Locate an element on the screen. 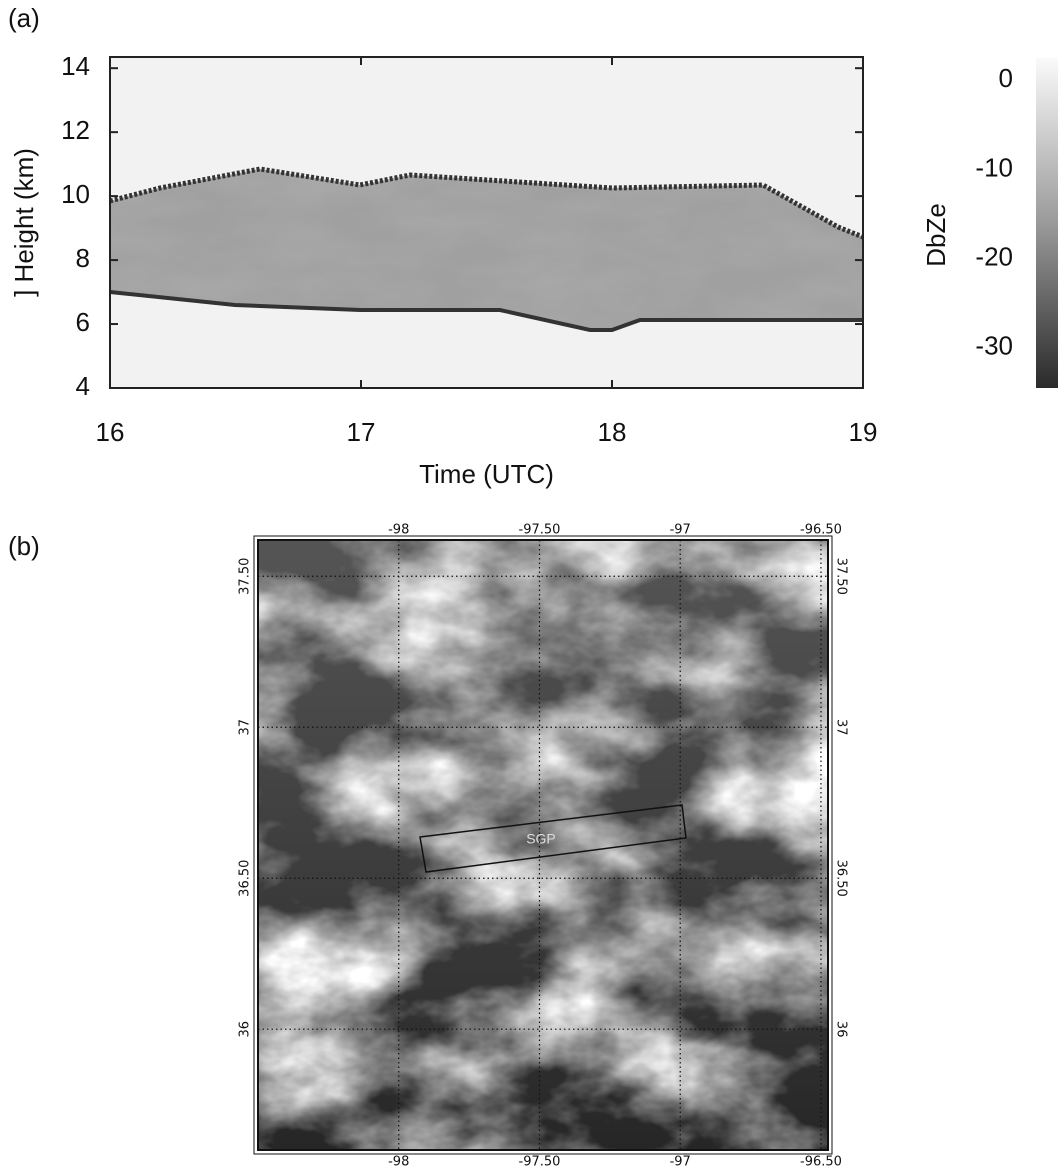 This screenshot has height=1176, width=1058. y-tick-label: 4 is located at coordinates (83, 386).